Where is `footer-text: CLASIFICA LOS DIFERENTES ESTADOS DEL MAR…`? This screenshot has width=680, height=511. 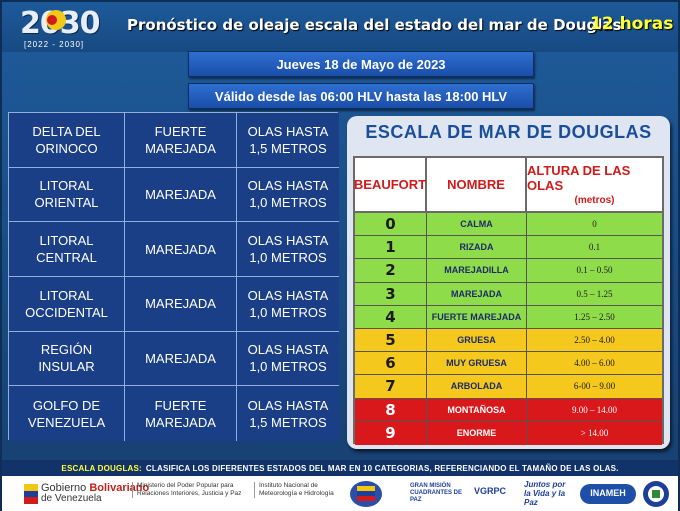 footer-text: CLASIFICA LOS DIFERENTES ESTADOS DEL MAR… is located at coordinates (382, 468).